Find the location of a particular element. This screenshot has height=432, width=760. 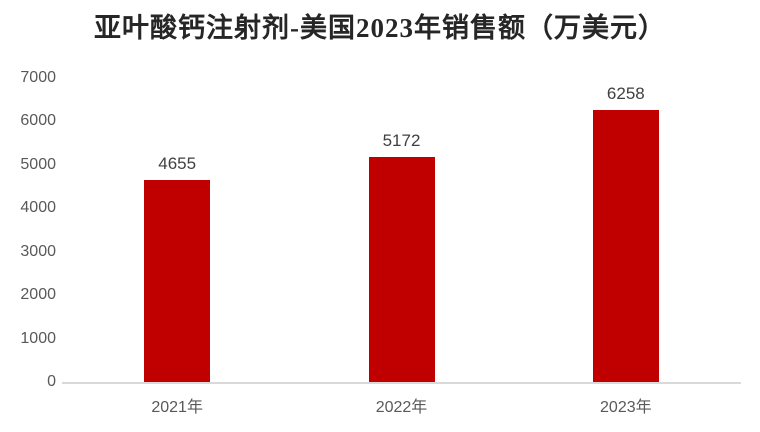

y-axis-tick-label: 4000 is located at coordinates (38, 208).